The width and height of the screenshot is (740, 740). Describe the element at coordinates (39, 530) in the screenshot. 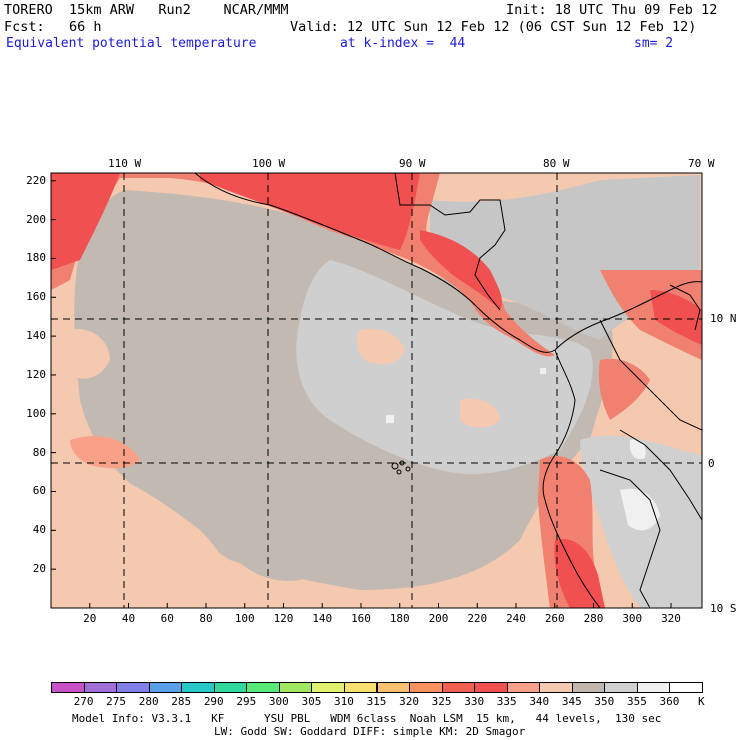

I see `y-tick-label: 40` at that location.